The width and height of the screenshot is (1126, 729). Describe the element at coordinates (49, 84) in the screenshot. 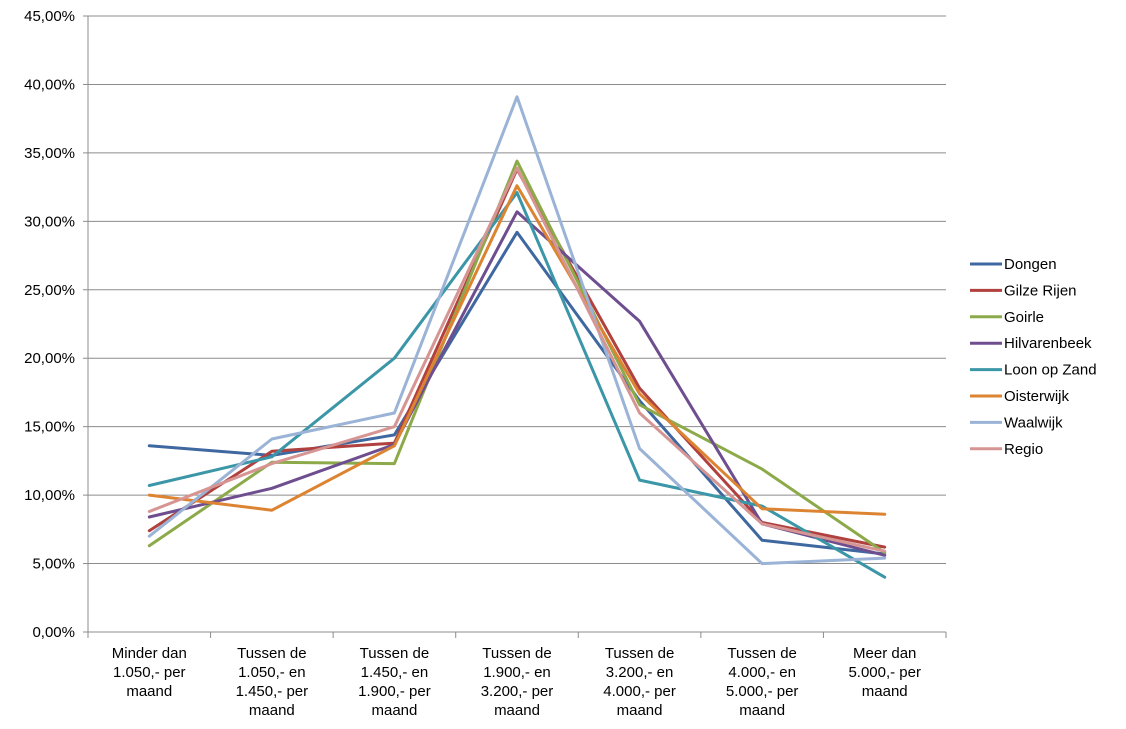

I see `y-tick-label: 40,00%` at that location.